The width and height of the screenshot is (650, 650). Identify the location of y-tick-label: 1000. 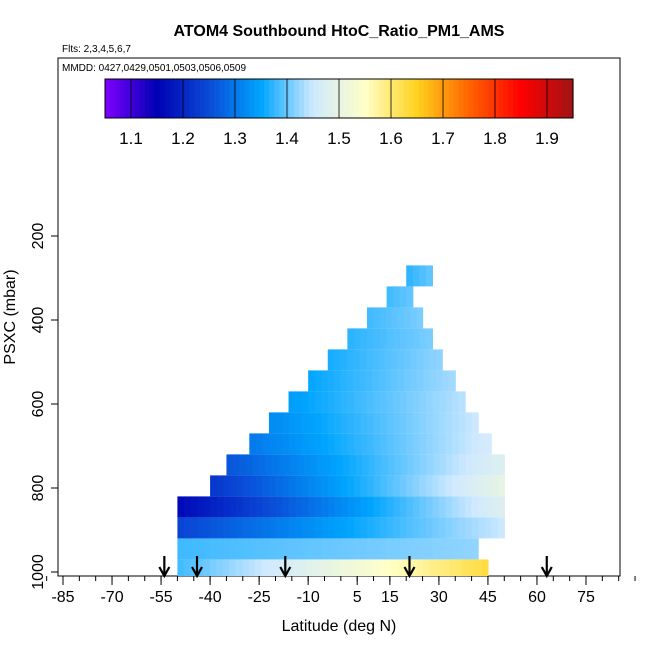
(38, 572).